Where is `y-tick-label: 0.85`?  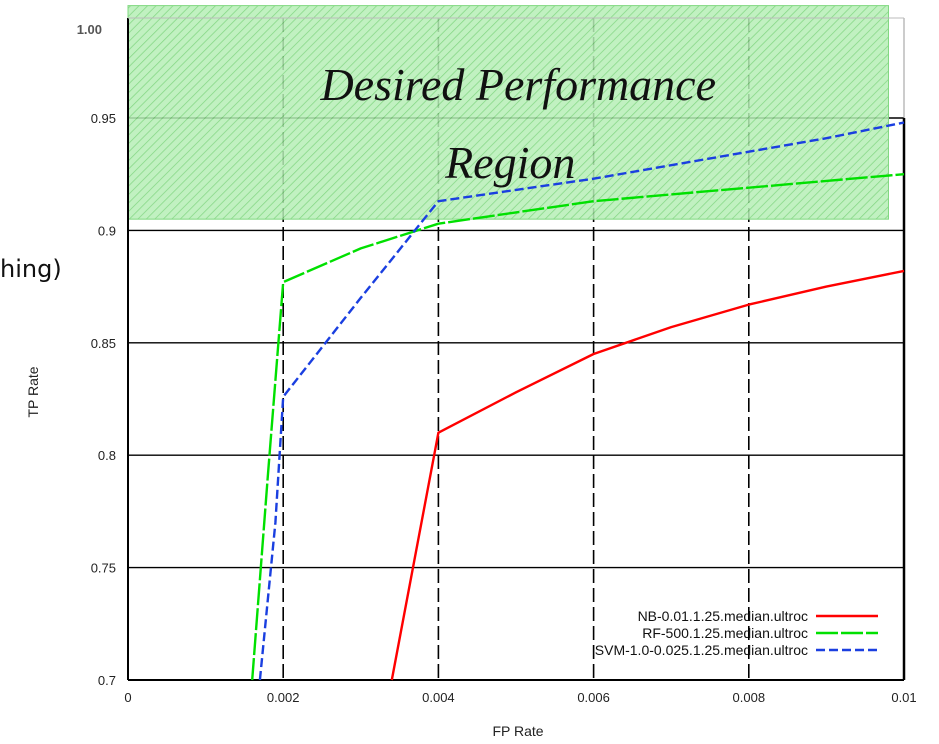
y-tick-label: 0.85 is located at coordinates (103, 343).